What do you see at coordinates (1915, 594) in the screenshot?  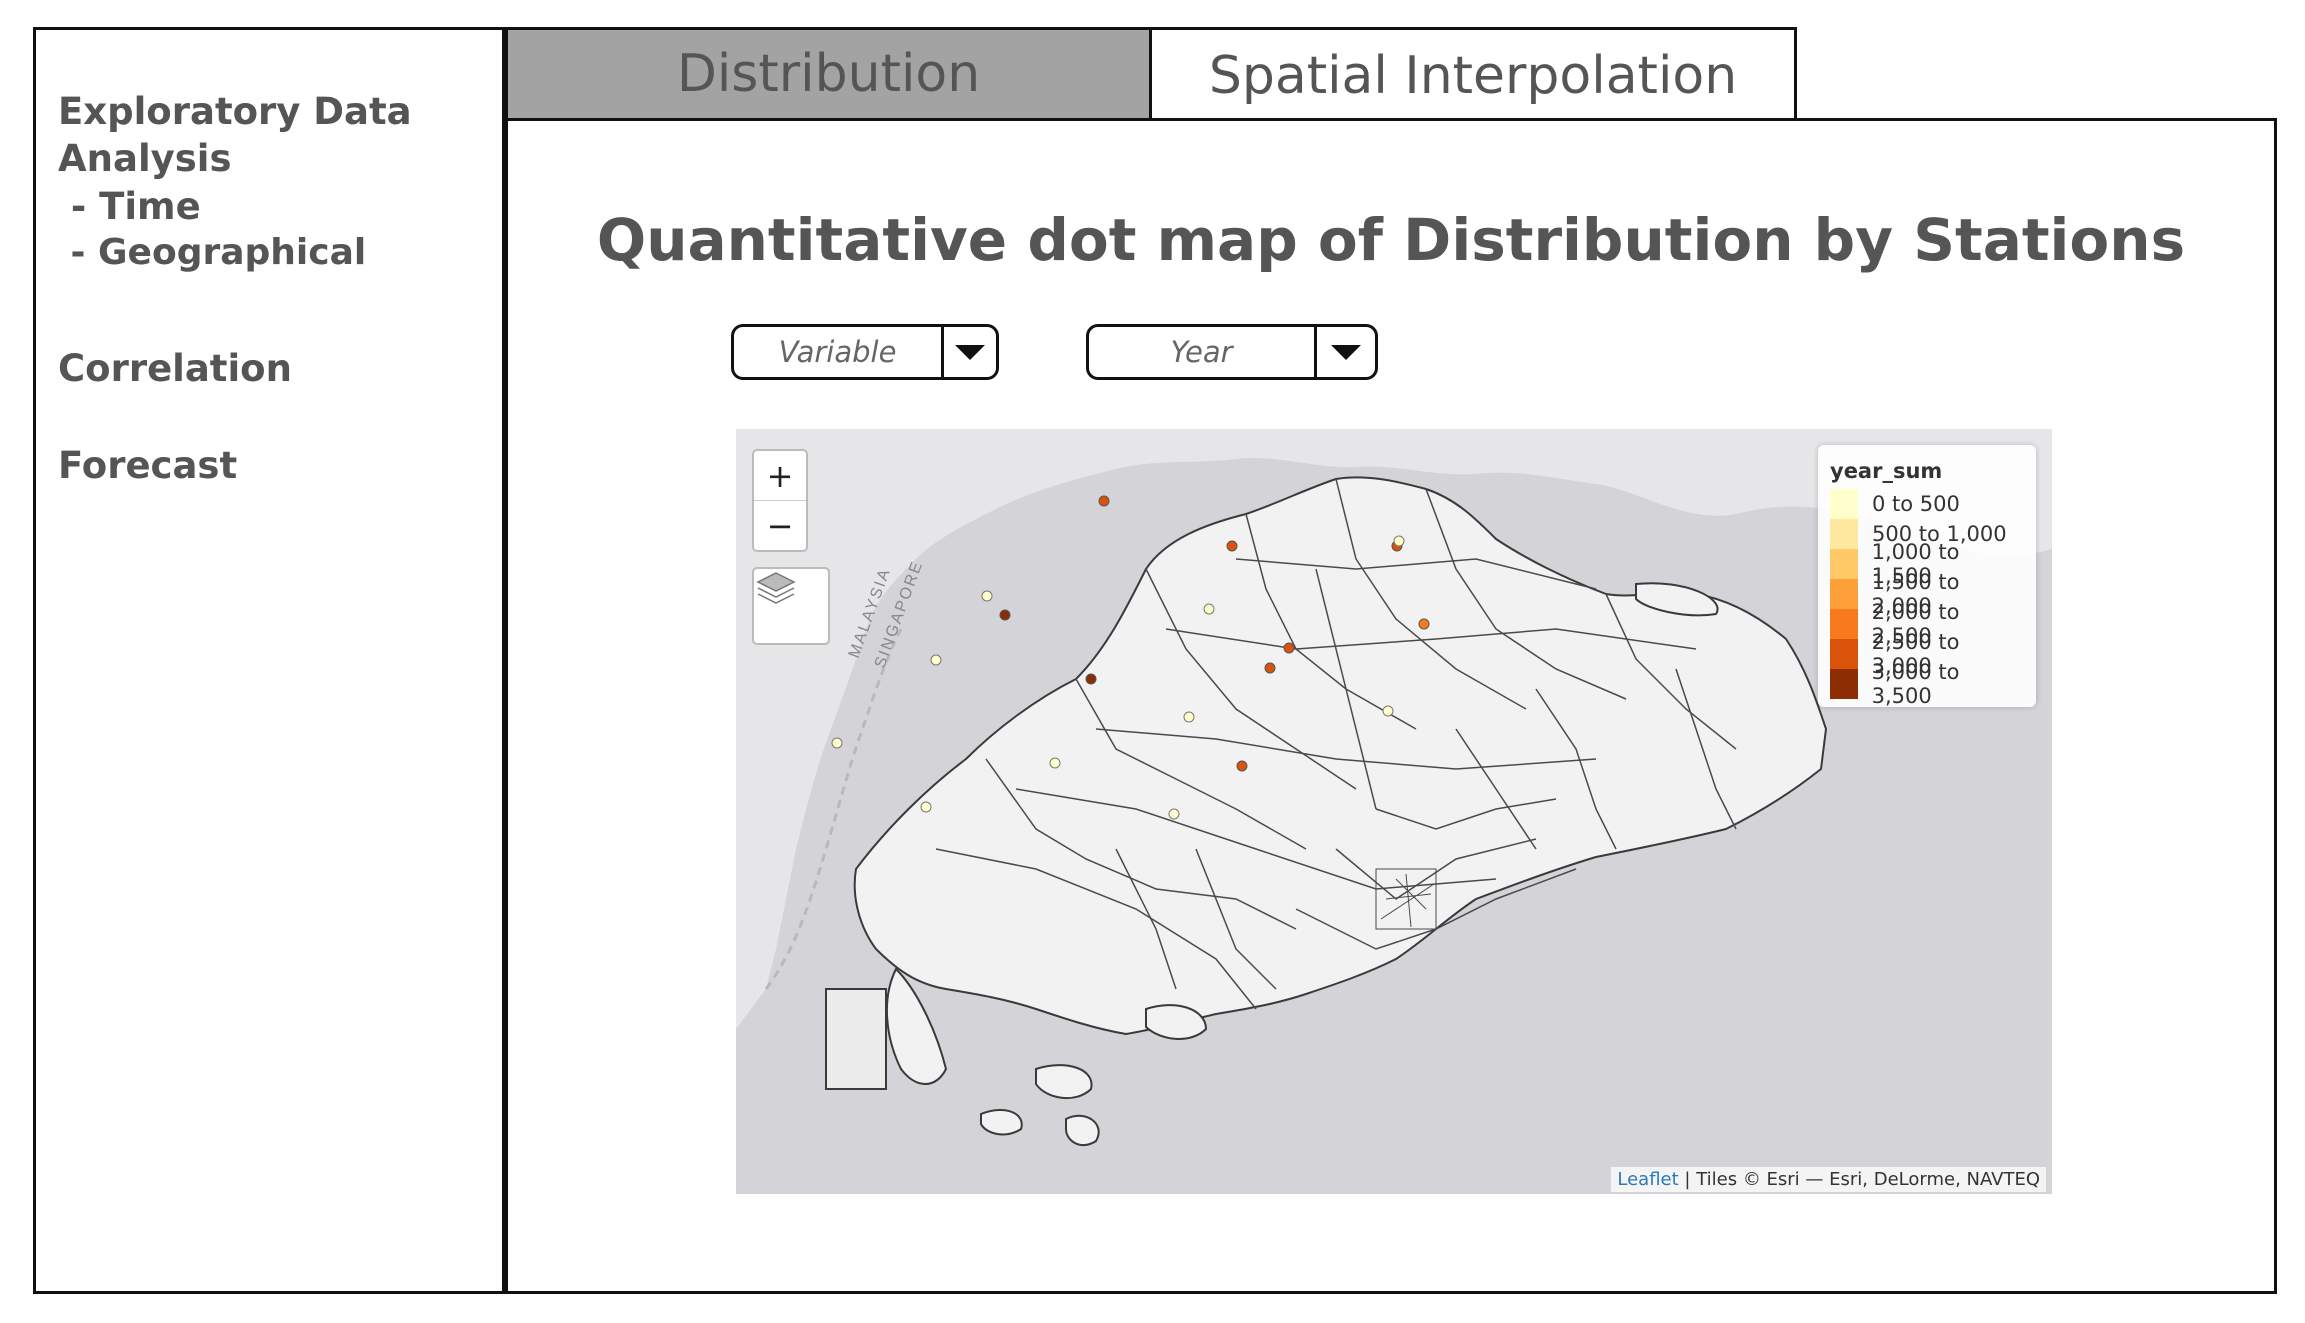 I see `legend-label: 1,500 to 2,000` at bounding box center [1915, 594].